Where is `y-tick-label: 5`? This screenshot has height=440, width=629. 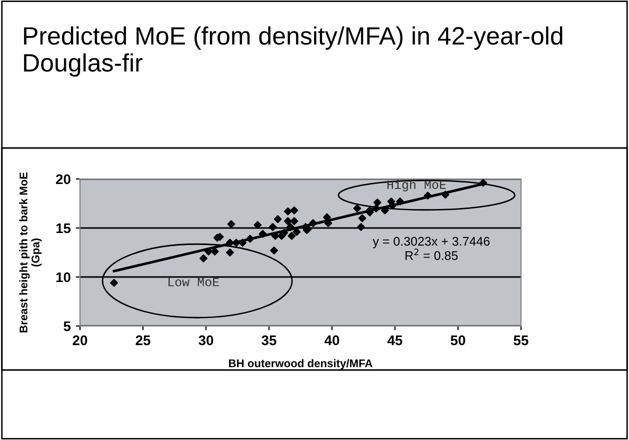
y-tick-label: 5 is located at coordinates (67, 326).